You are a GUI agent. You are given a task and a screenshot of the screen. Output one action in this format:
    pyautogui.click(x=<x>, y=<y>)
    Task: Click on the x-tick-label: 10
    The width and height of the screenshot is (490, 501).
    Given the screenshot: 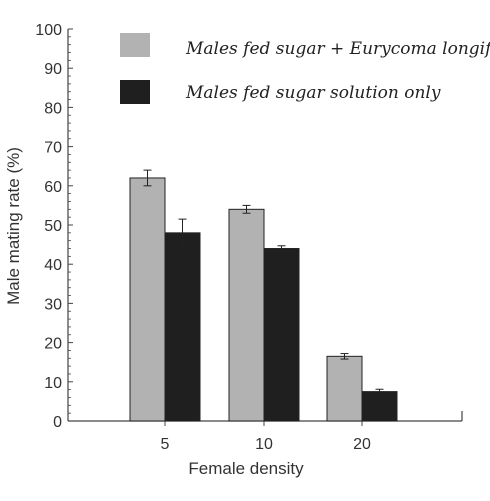 What is the action you would take?
    pyautogui.click(x=264, y=444)
    